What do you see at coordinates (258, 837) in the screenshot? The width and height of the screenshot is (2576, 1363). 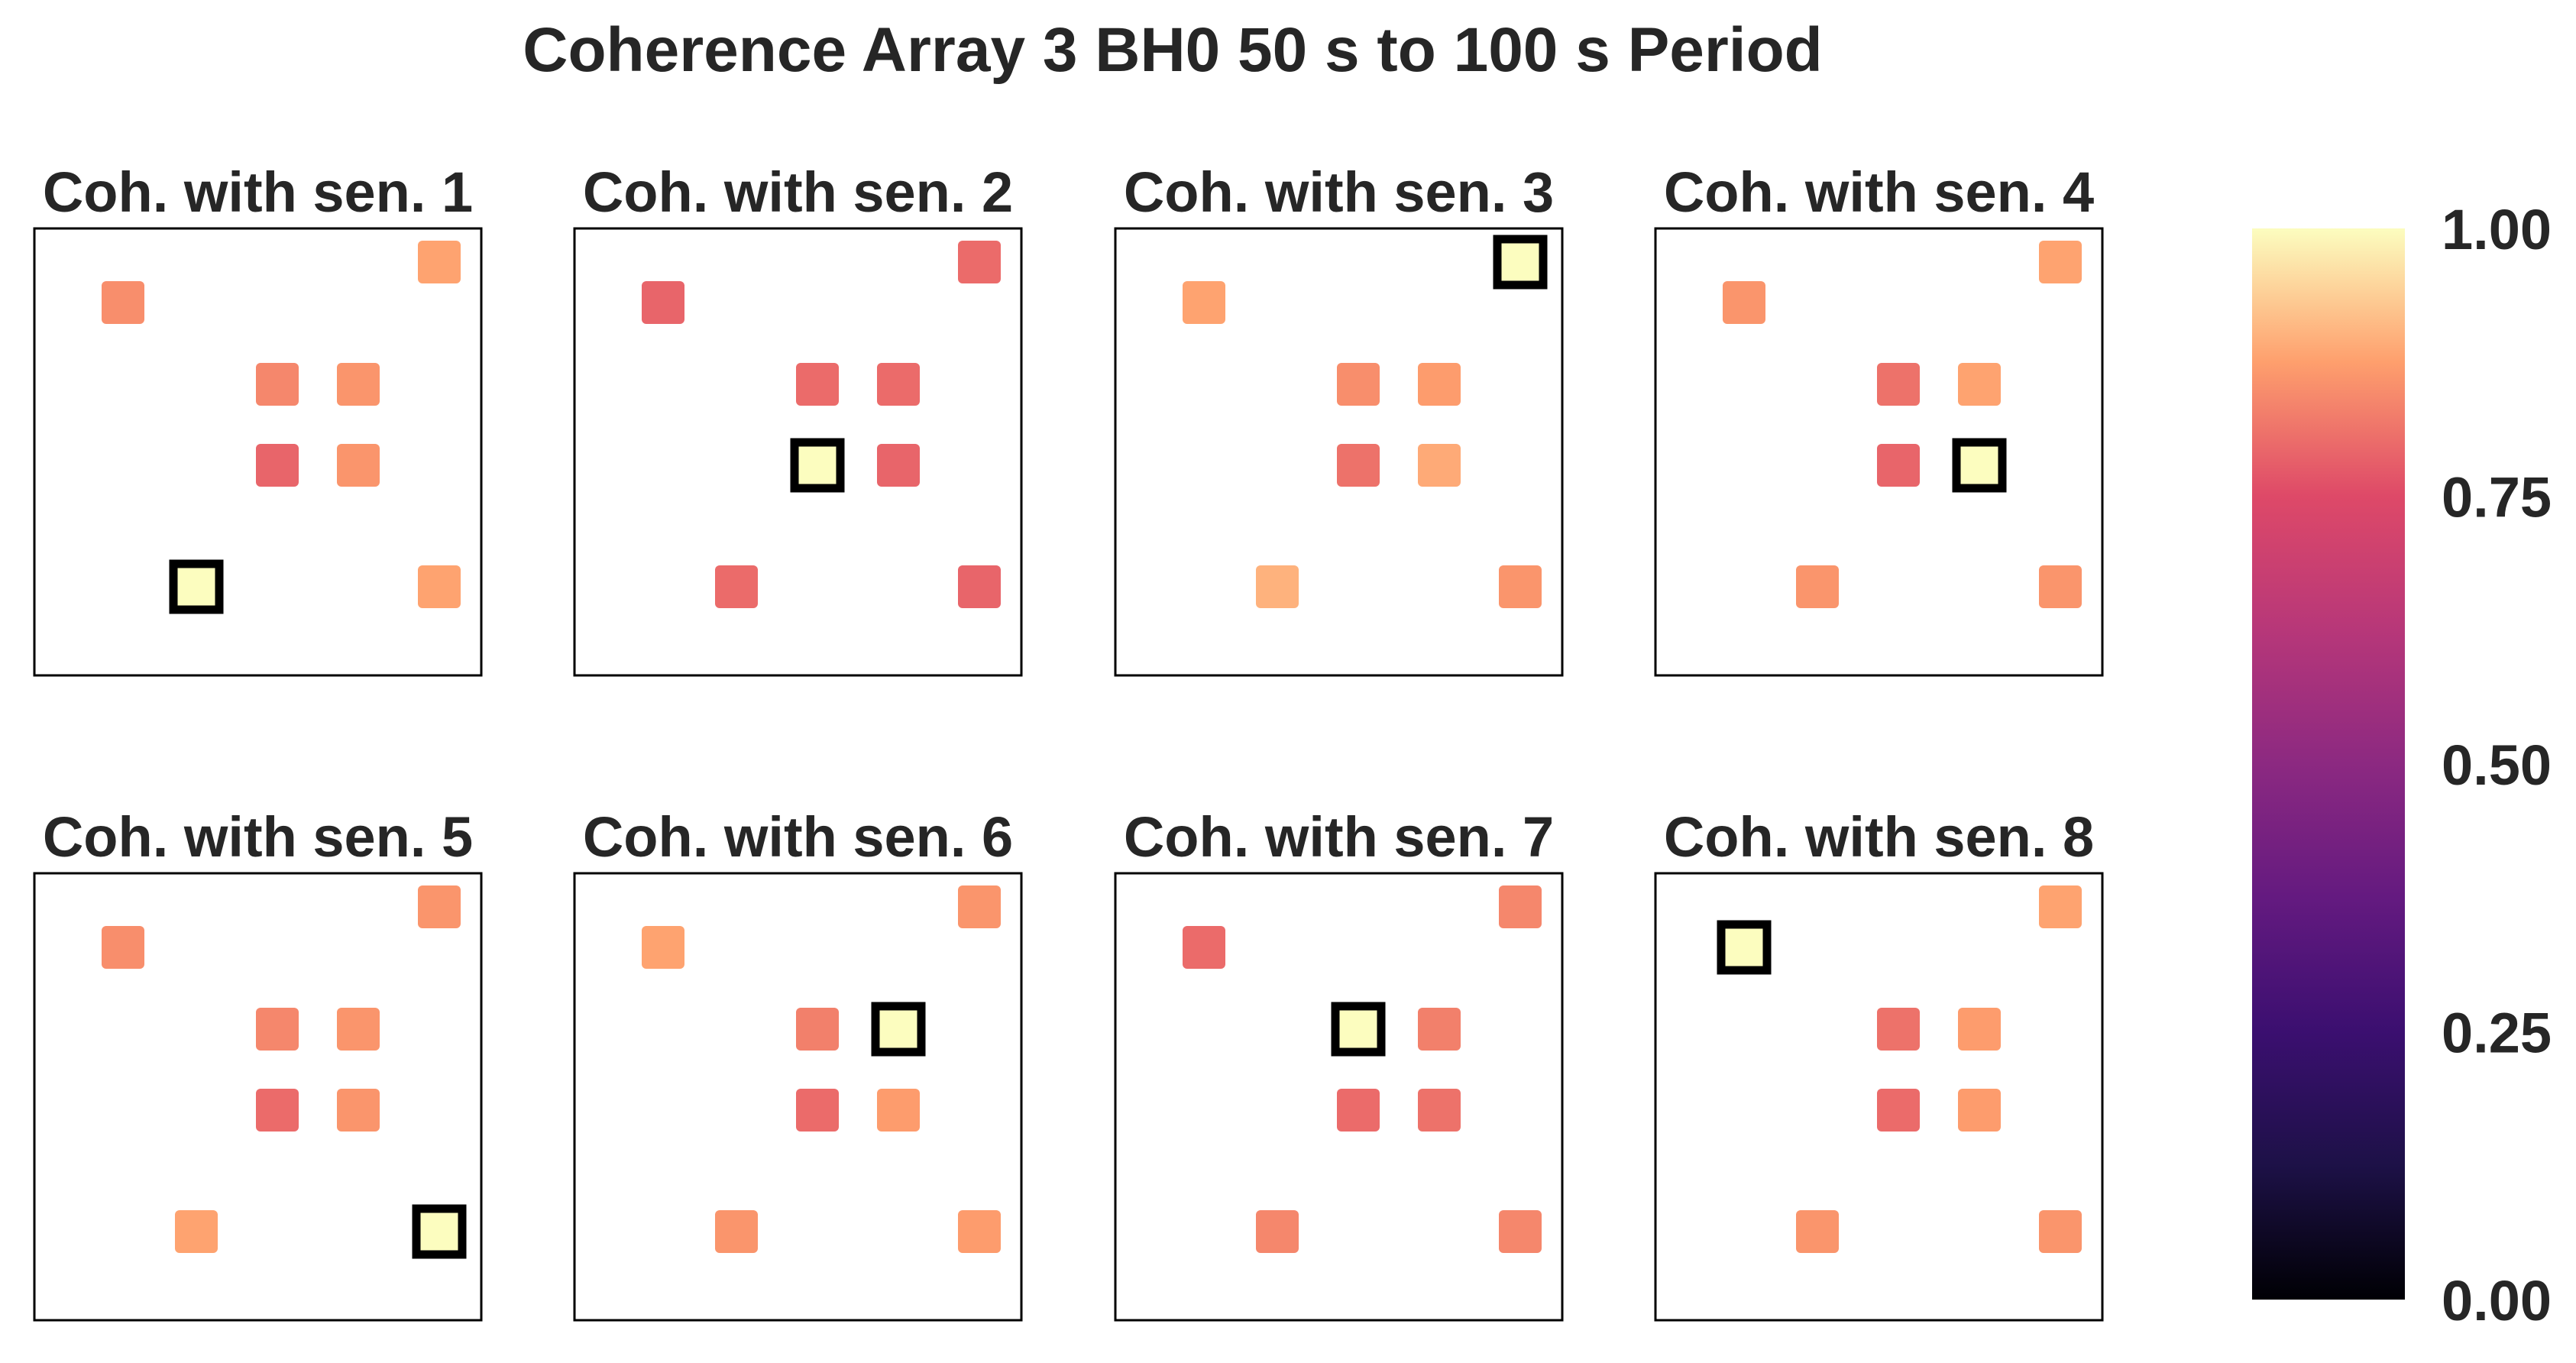 I see `panel-title: Coh. with sen. 5` at bounding box center [258, 837].